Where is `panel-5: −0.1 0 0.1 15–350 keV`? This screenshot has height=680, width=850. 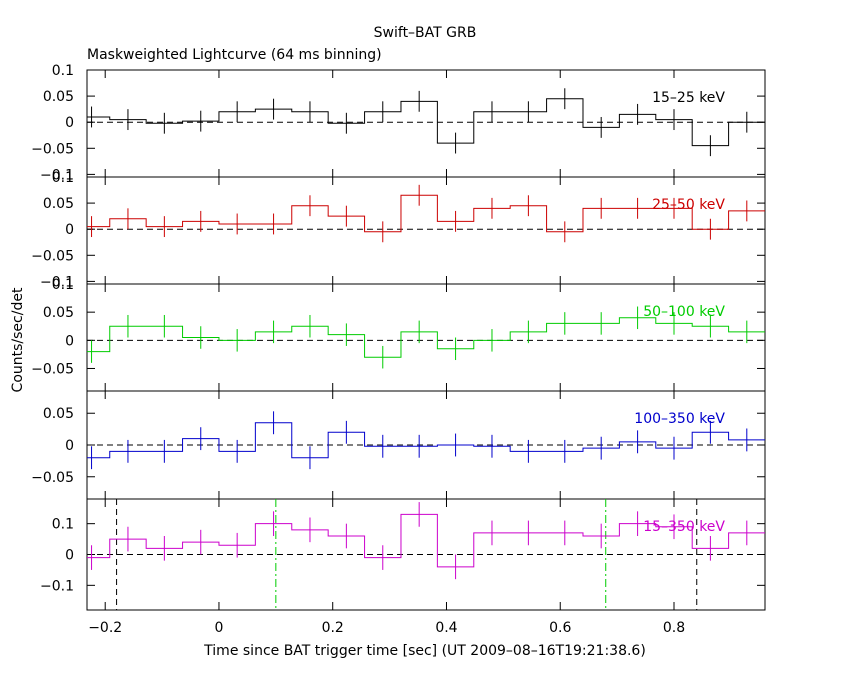
panel-5: −0.1 0 0.1 15–350 keV is located at coordinates (403, 554).